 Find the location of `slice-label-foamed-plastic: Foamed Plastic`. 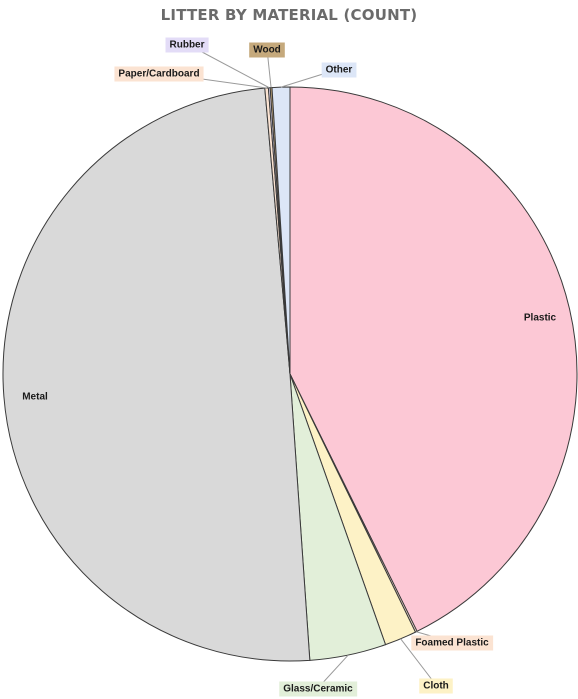

slice-label-foamed-plastic: Foamed Plastic is located at coordinates (452, 643).